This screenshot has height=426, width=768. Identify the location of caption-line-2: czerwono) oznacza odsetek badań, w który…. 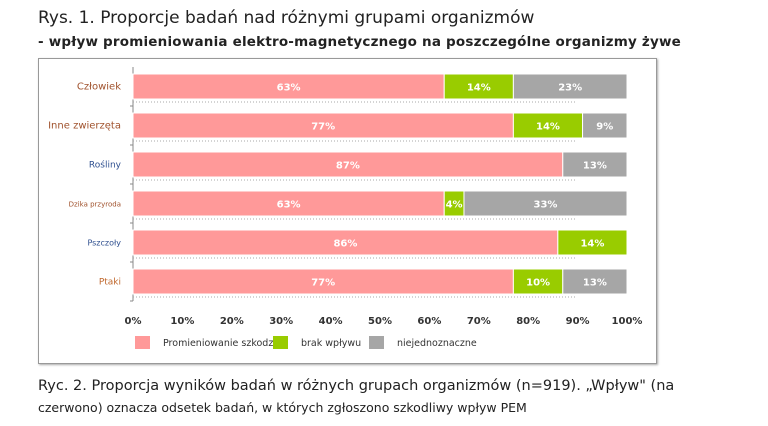
(282, 407).